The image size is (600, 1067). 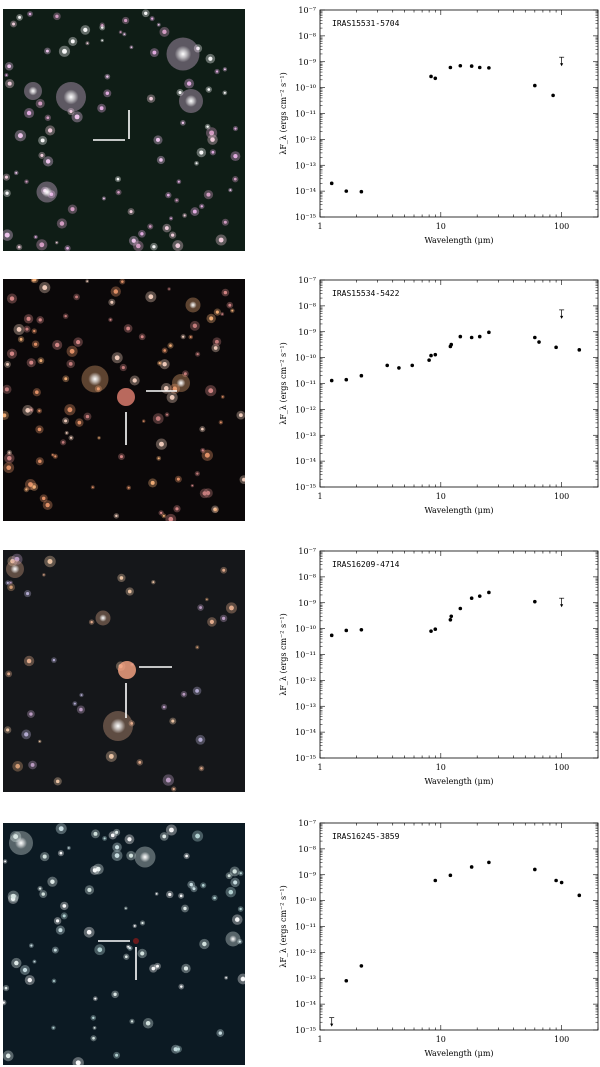 What do you see at coordinates (305, 409) in the screenshot?
I see `y-tick-label: 10⁻¹²` at bounding box center [305, 409].